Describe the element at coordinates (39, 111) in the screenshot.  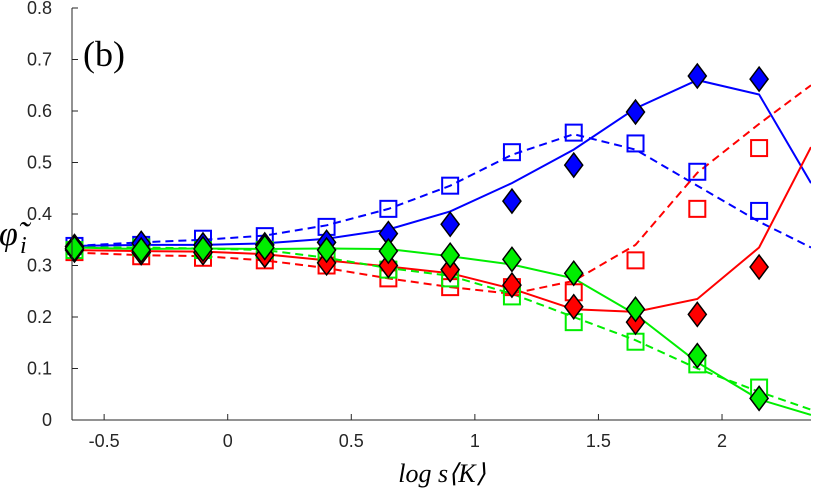
I see `y-tick-label: 0.6` at that location.